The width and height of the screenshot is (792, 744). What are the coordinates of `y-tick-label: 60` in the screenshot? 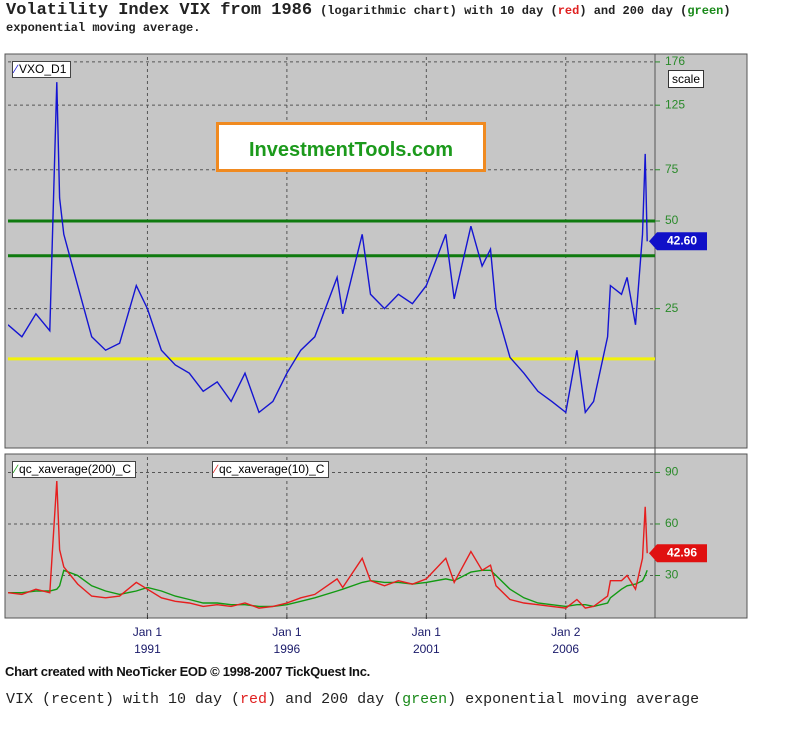 It's located at (672, 523).